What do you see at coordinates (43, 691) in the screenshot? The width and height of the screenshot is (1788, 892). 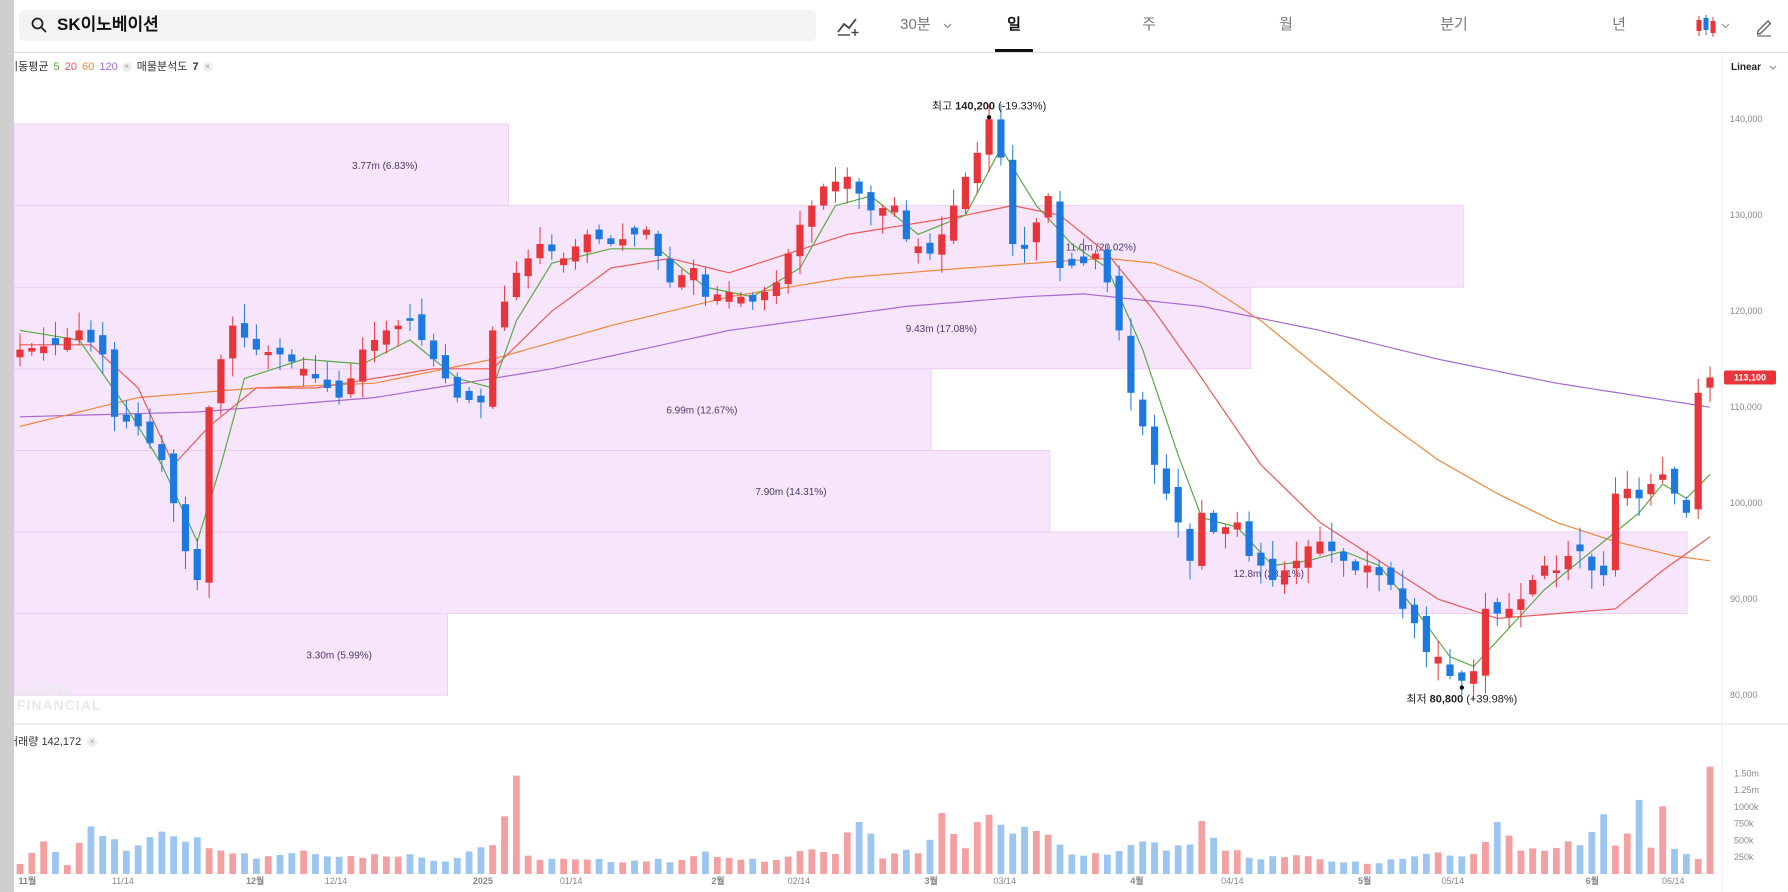 I see `watermark-line-1: NAVER` at bounding box center [43, 691].